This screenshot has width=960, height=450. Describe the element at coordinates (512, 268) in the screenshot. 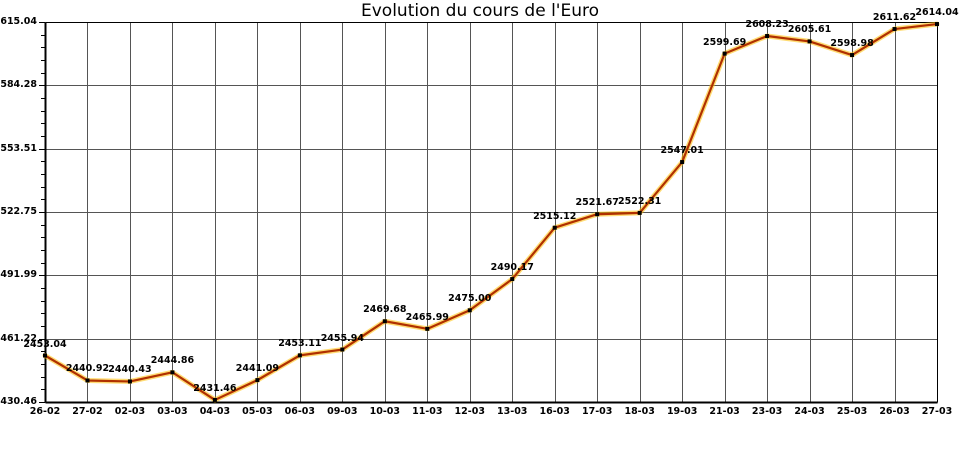

I see `data-point-value-label: 2490.17` at that location.